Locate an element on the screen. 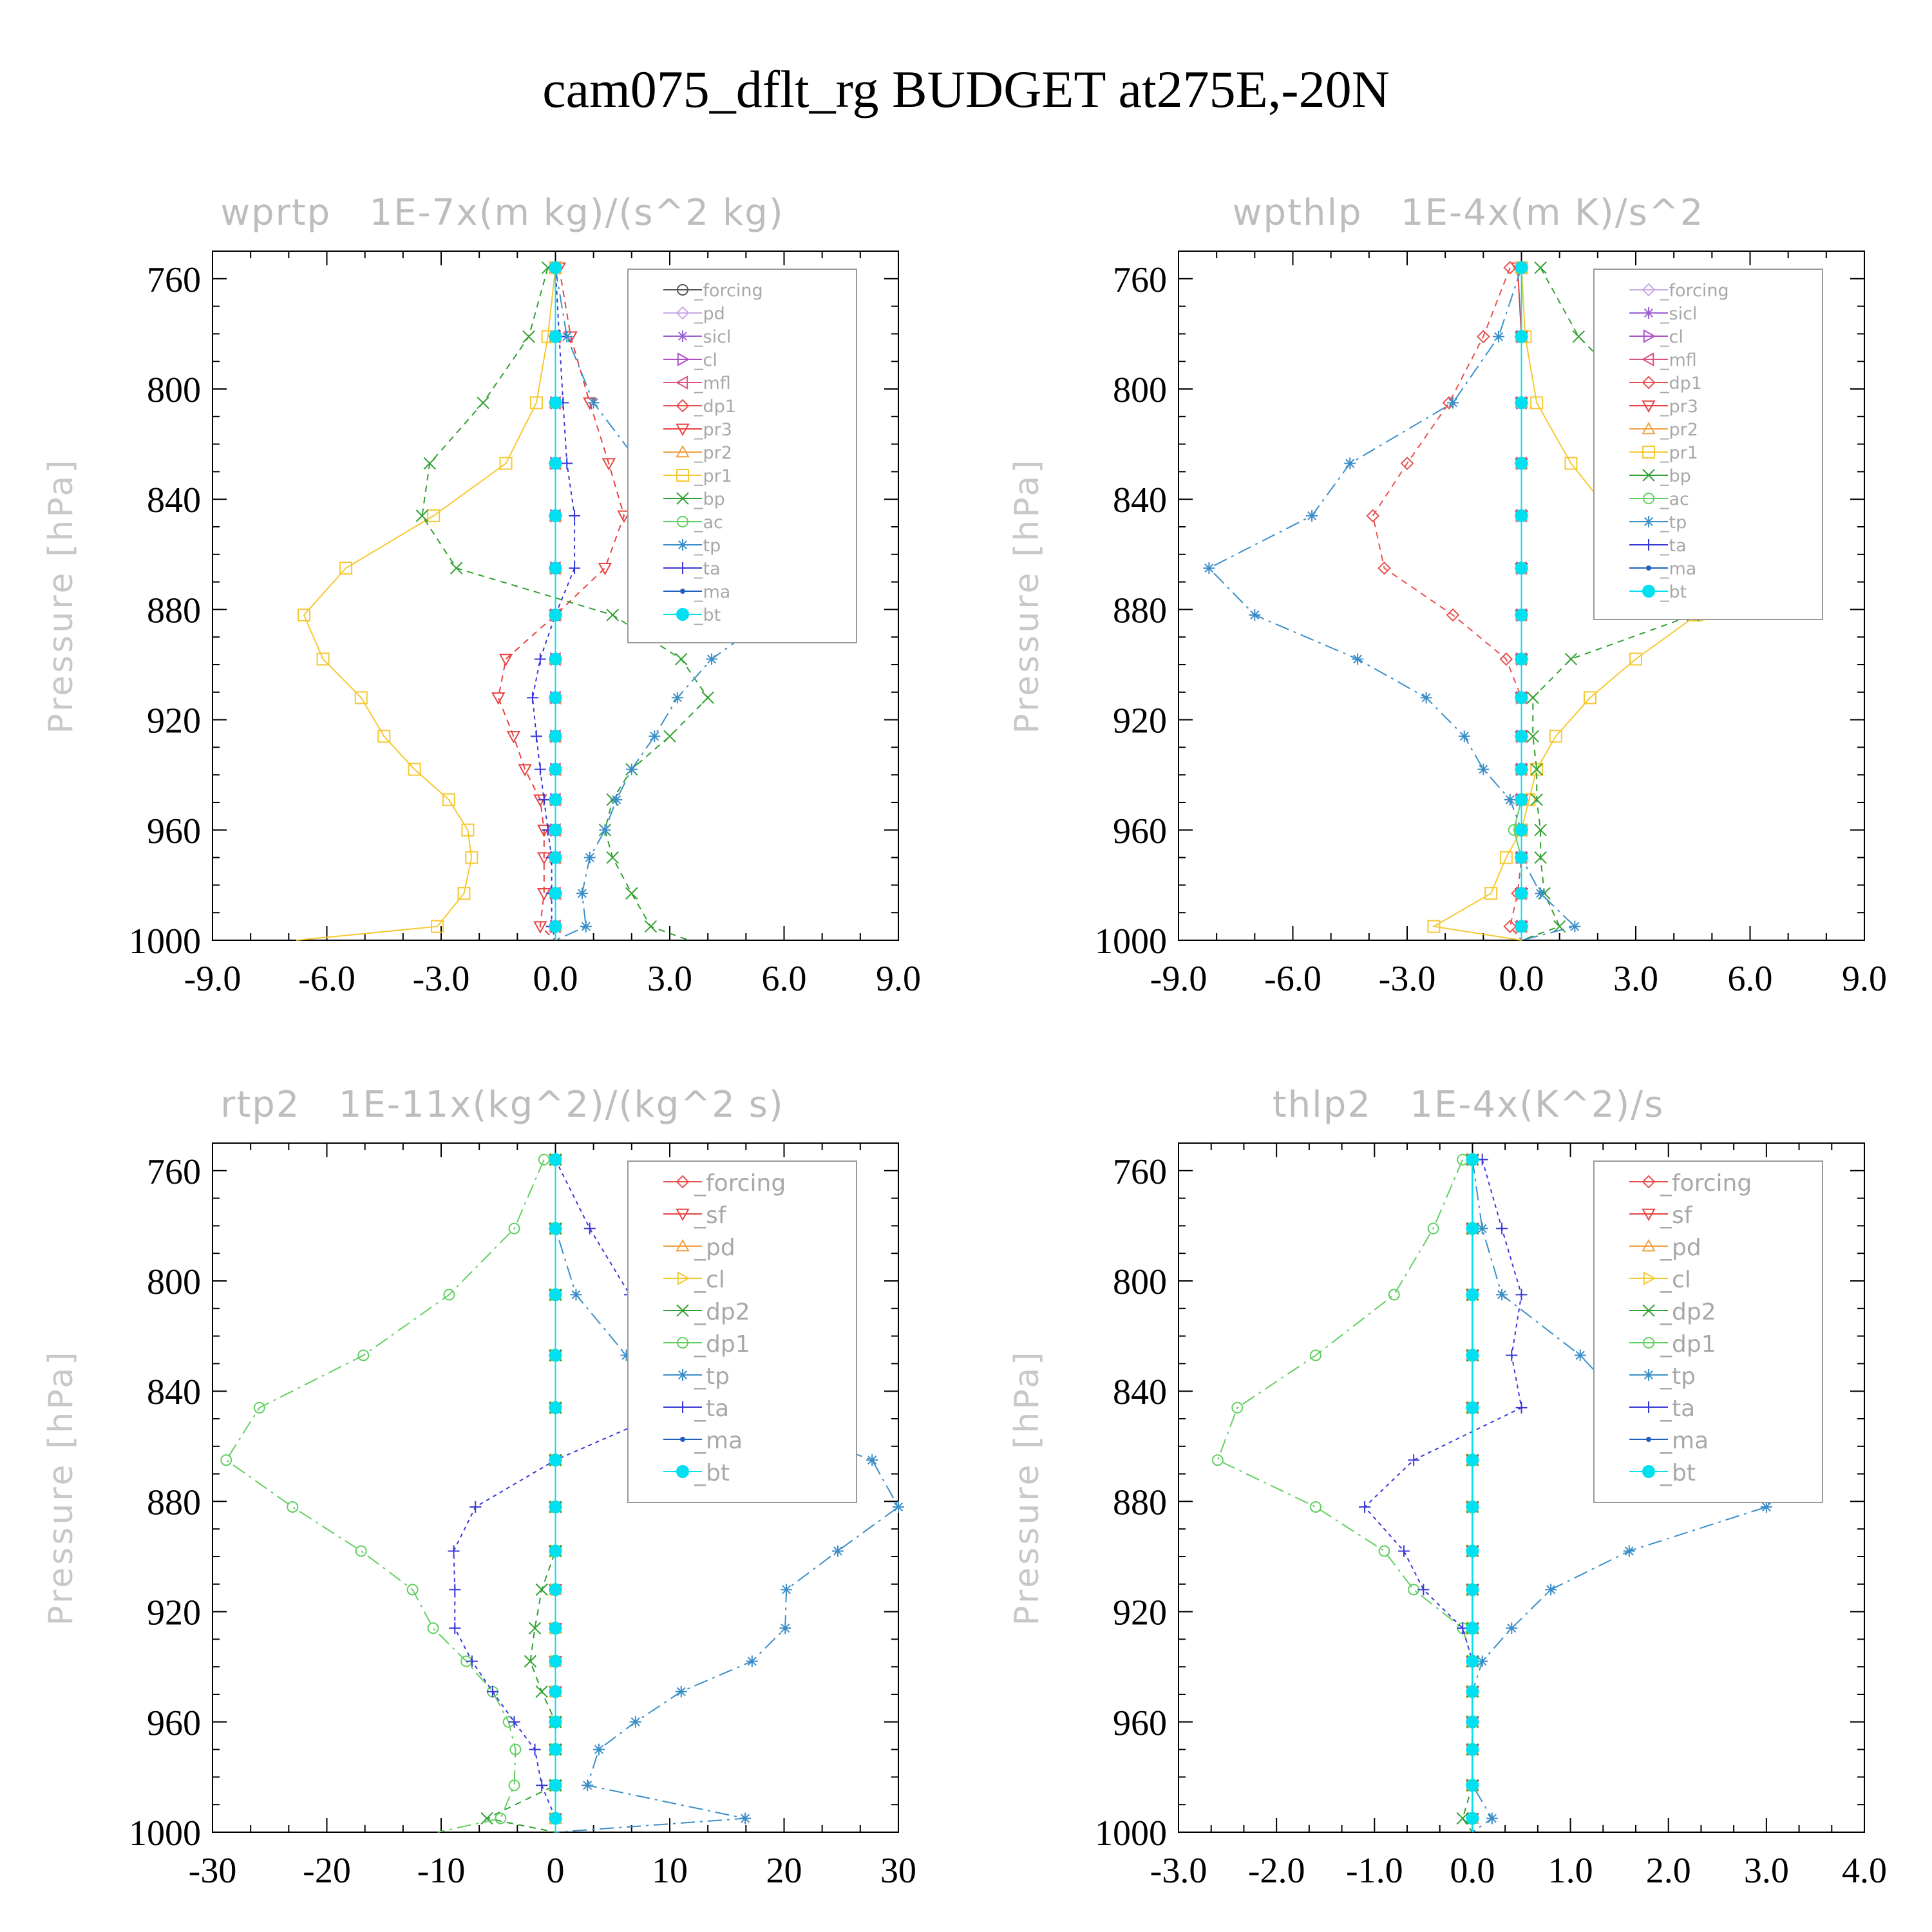  legend-label: _pd is located at coordinates (1680, 1248).